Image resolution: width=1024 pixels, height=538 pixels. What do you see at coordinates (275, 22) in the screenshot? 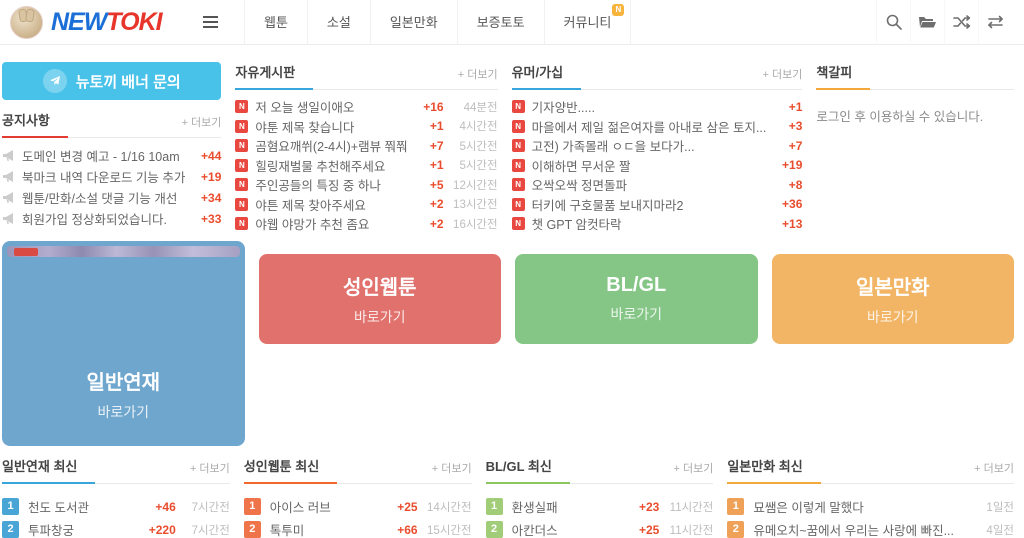
I see `nav-webtoon: 웹툰` at bounding box center [275, 22].